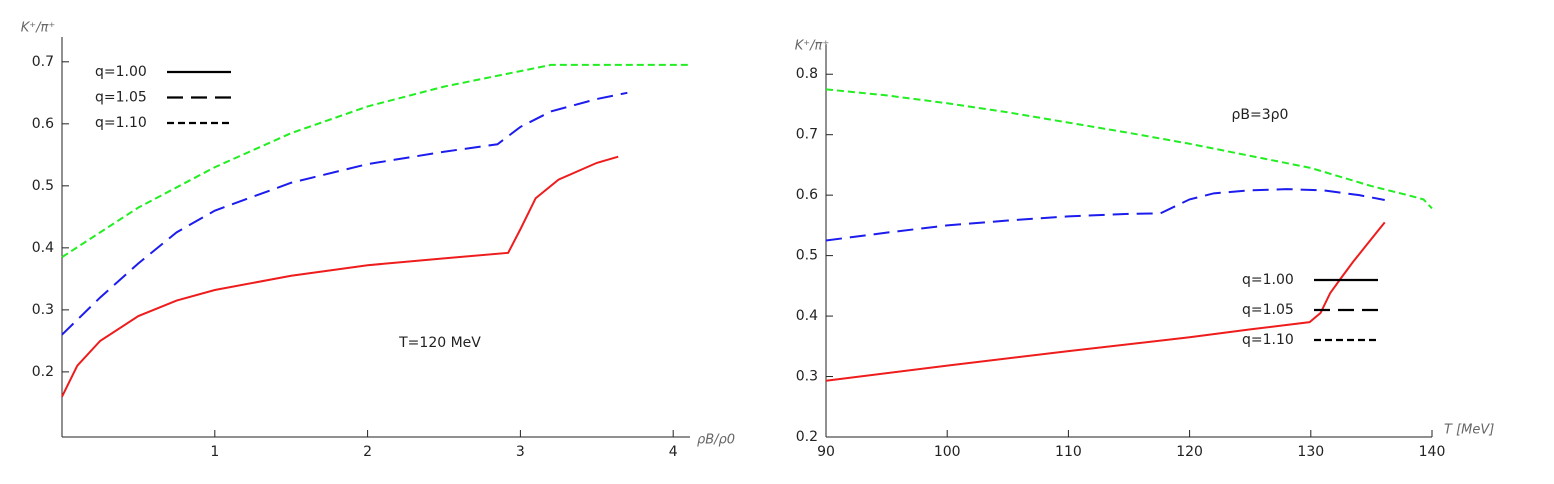  What do you see at coordinates (1310, 452) in the screenshot?
I see `x-tick-label: 130` at bounding box center [1310, 452].